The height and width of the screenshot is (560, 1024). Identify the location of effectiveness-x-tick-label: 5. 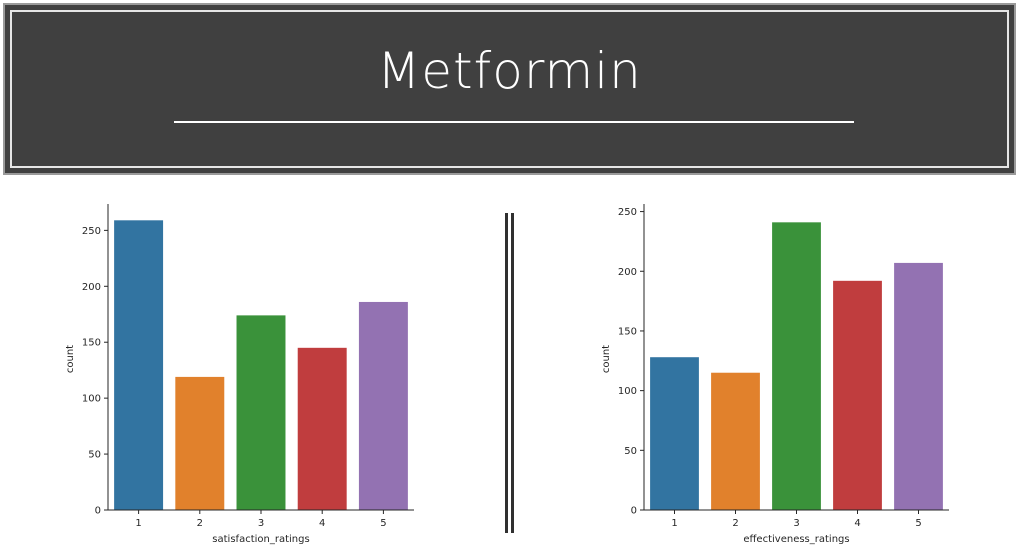
(918, 523).